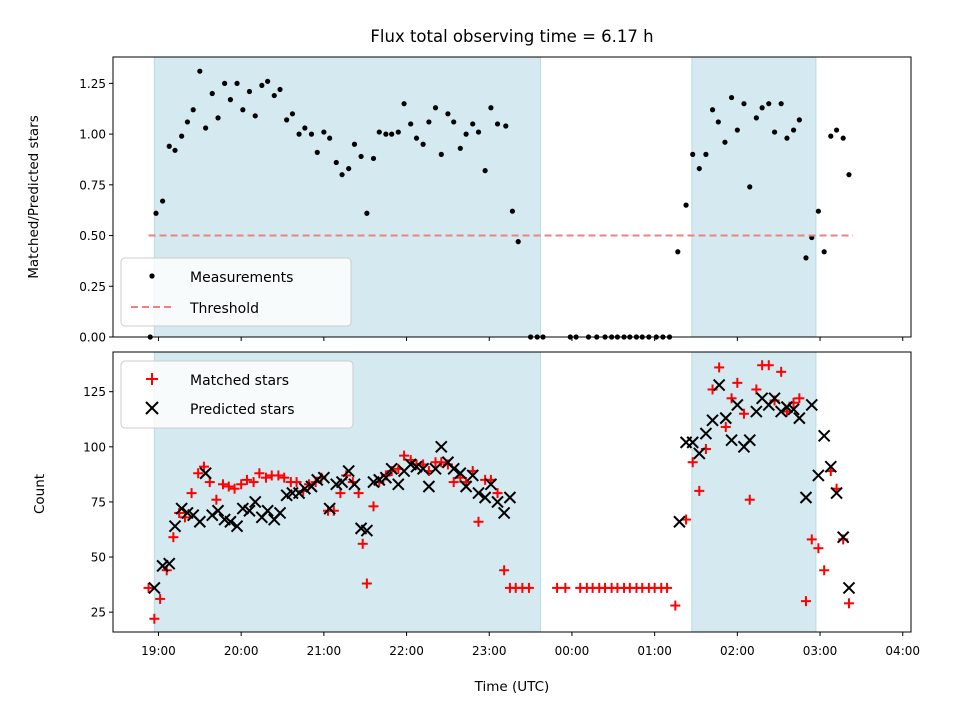  What do you see at coordinates (98, 502) in the screenshot?
I see `y-tick-label: 75` at bounding box center [98, 502].